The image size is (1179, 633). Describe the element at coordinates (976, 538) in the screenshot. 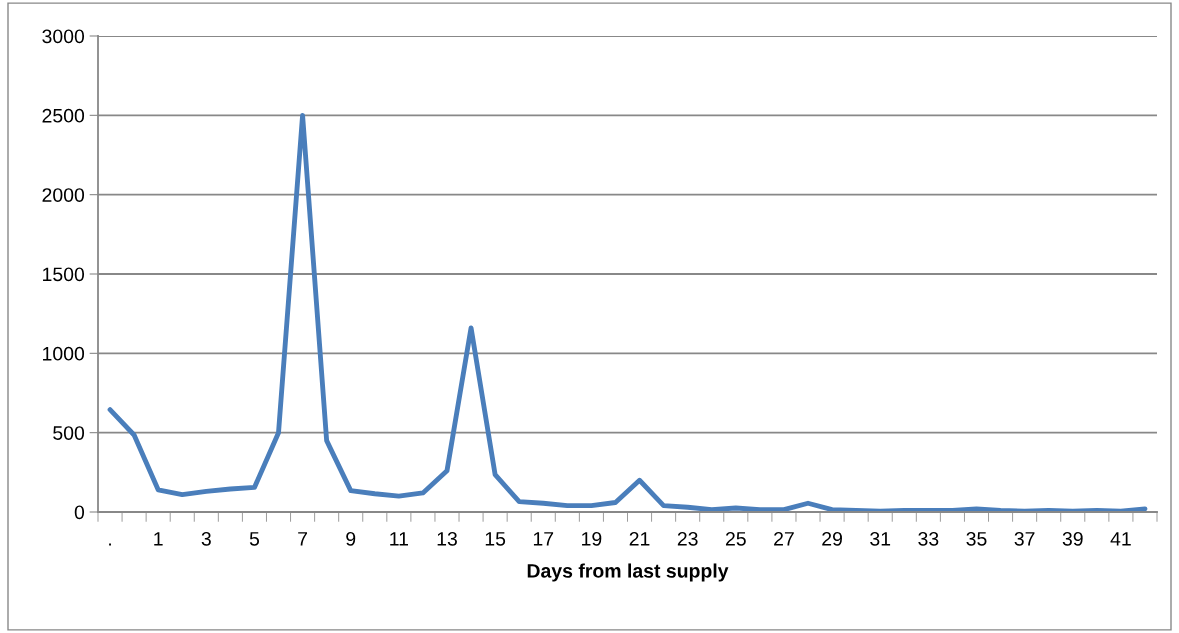

I see `x-tick-label: 35` at that location.